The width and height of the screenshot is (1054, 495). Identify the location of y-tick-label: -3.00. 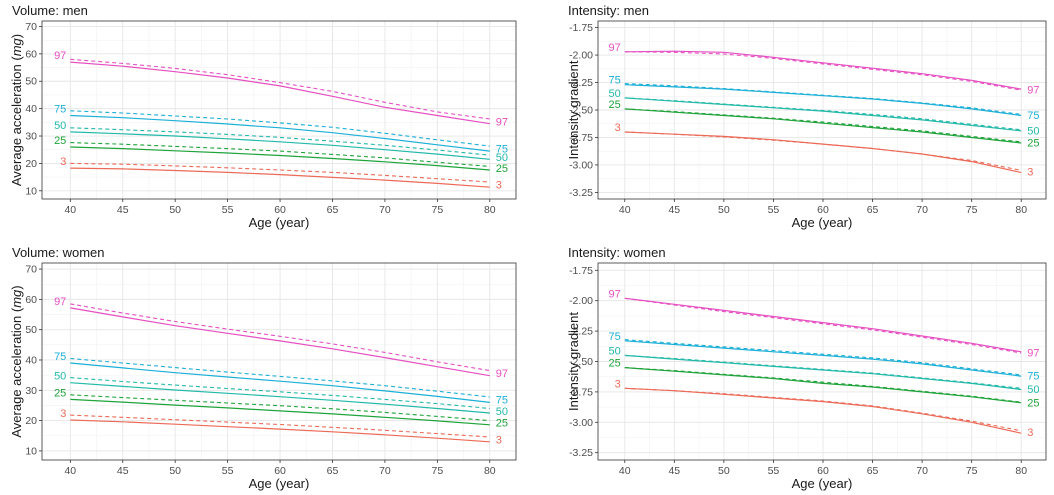
(581, 423).